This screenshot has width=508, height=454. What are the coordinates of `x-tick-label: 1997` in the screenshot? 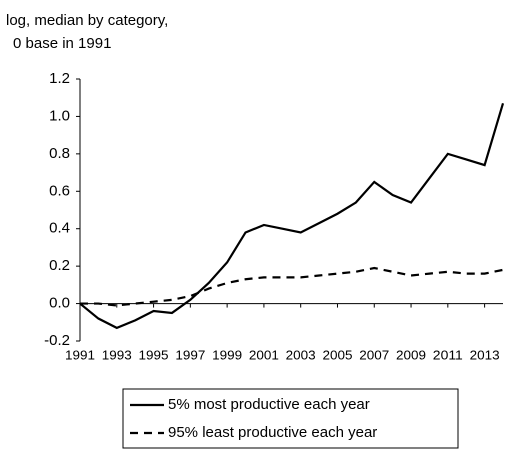 It's located at (190, 354).